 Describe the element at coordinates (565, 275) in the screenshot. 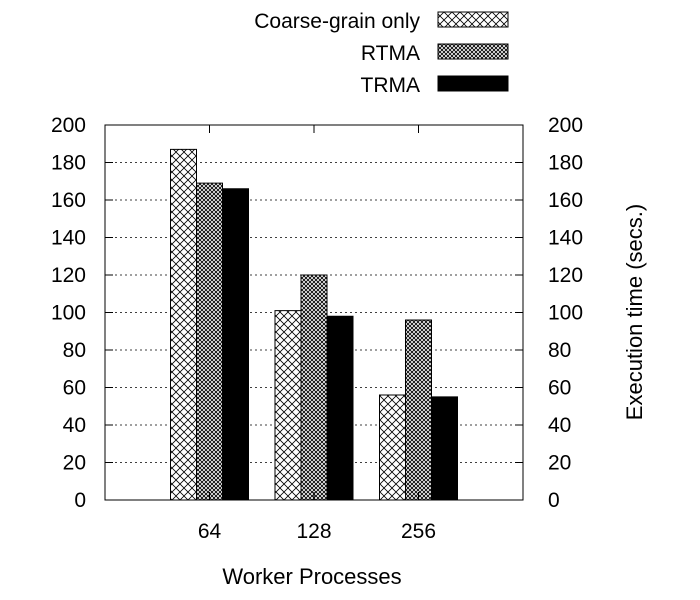

I see `y-tick-label-right: 120` at that location.